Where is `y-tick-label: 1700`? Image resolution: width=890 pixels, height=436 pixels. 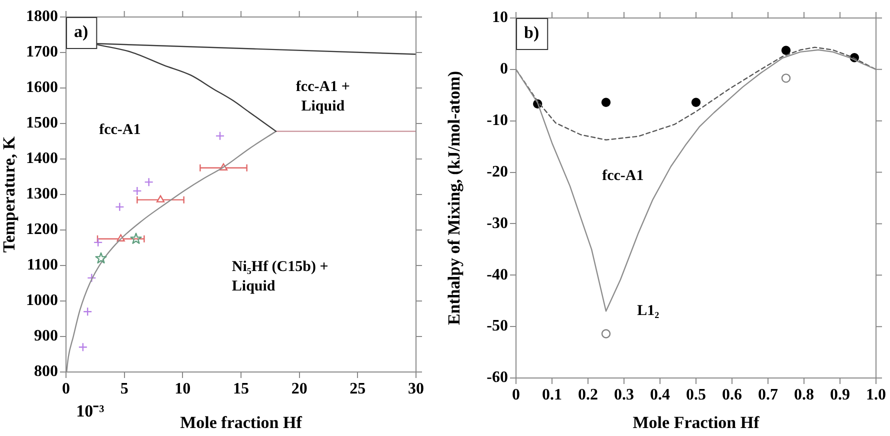 y-tick-label: 1700 is located at coordinates (42, 52).